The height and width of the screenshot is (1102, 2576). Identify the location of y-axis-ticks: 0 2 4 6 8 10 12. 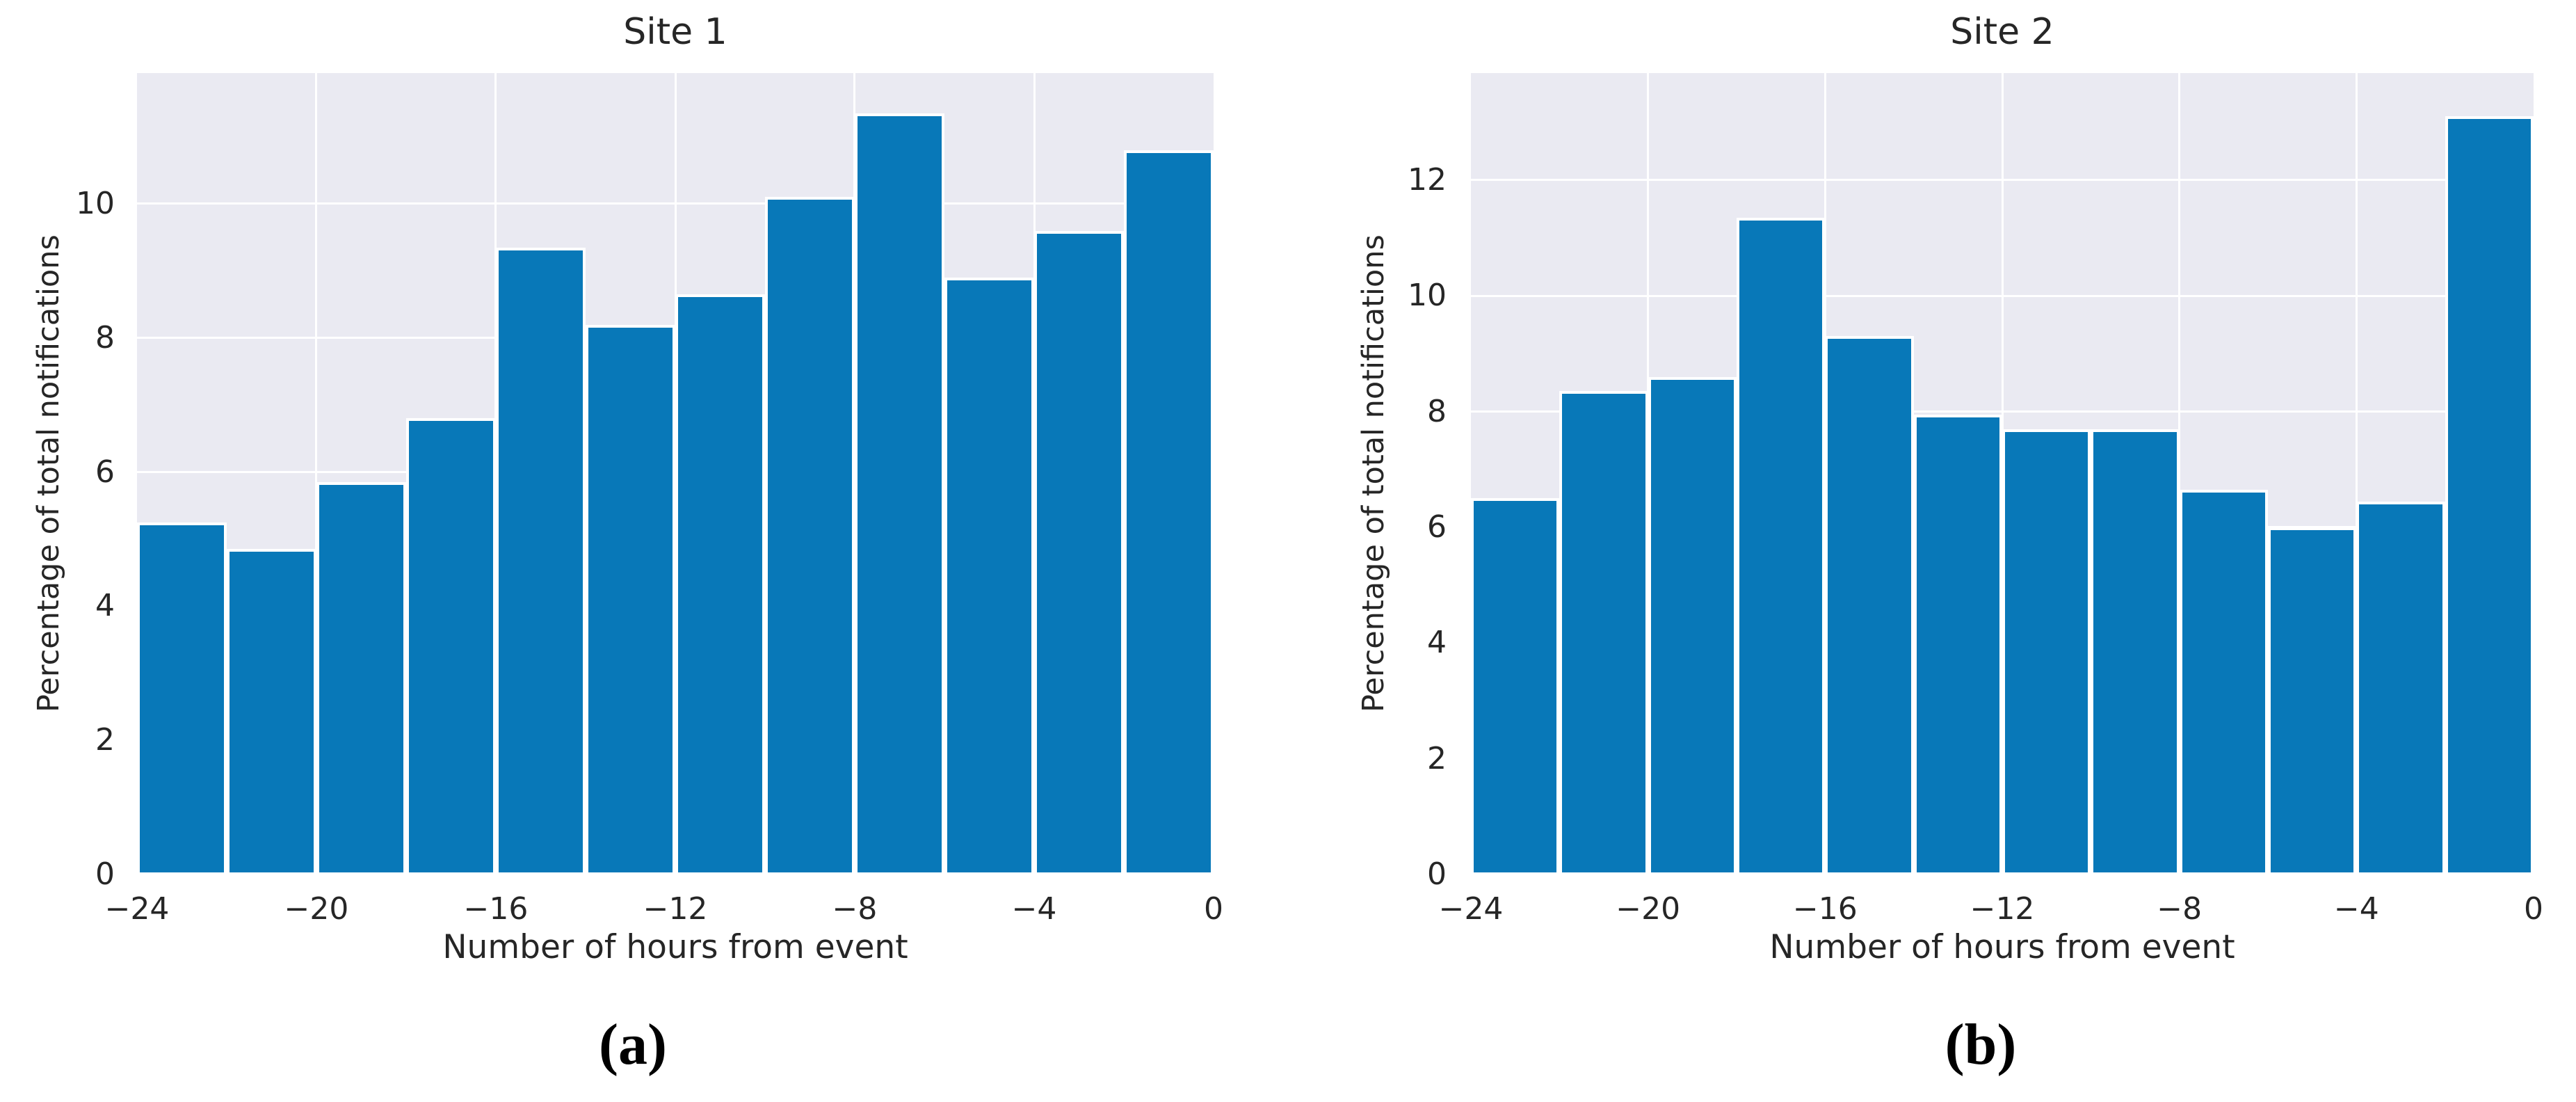
(1377, 481).